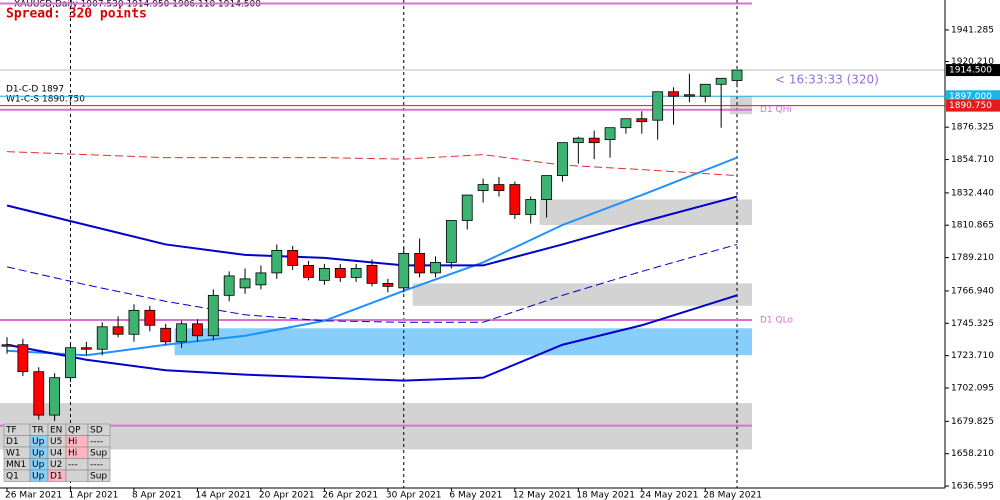 This screenshot has height=500, width=1000. I want to click on table-text: W1, so click(13, 453).